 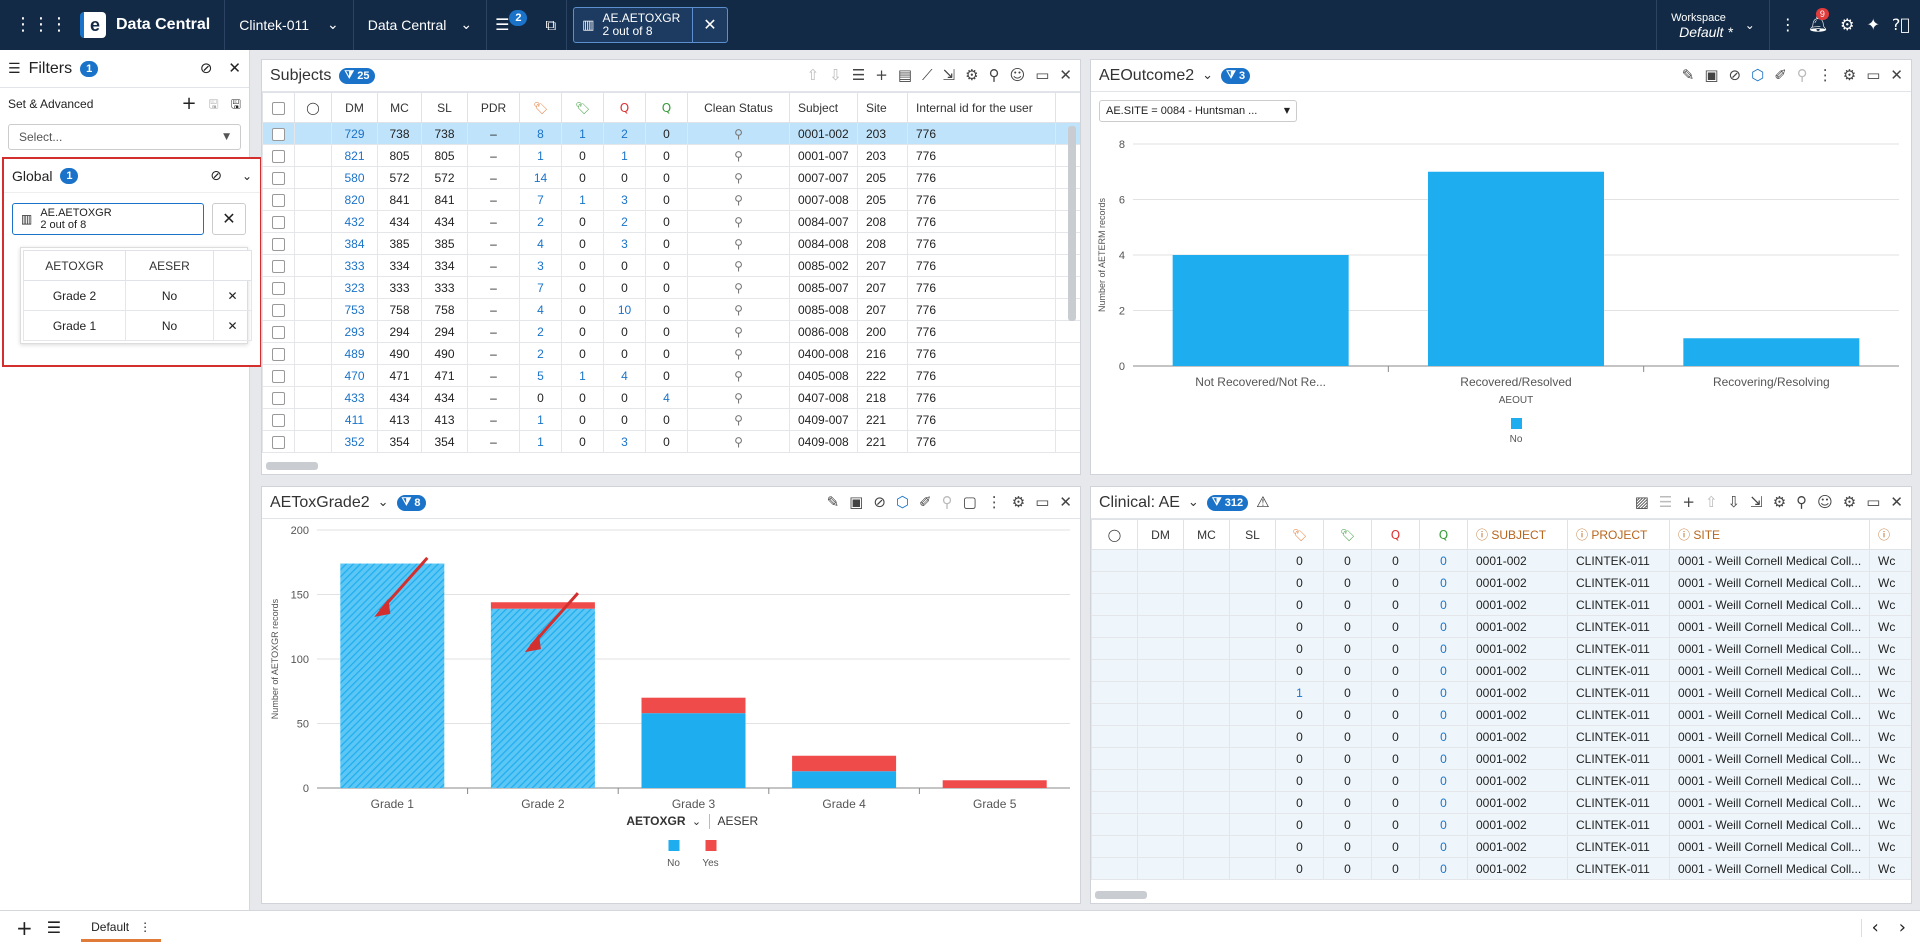 I want to click on column-header: Clean Status, so click(x=738, y=107).